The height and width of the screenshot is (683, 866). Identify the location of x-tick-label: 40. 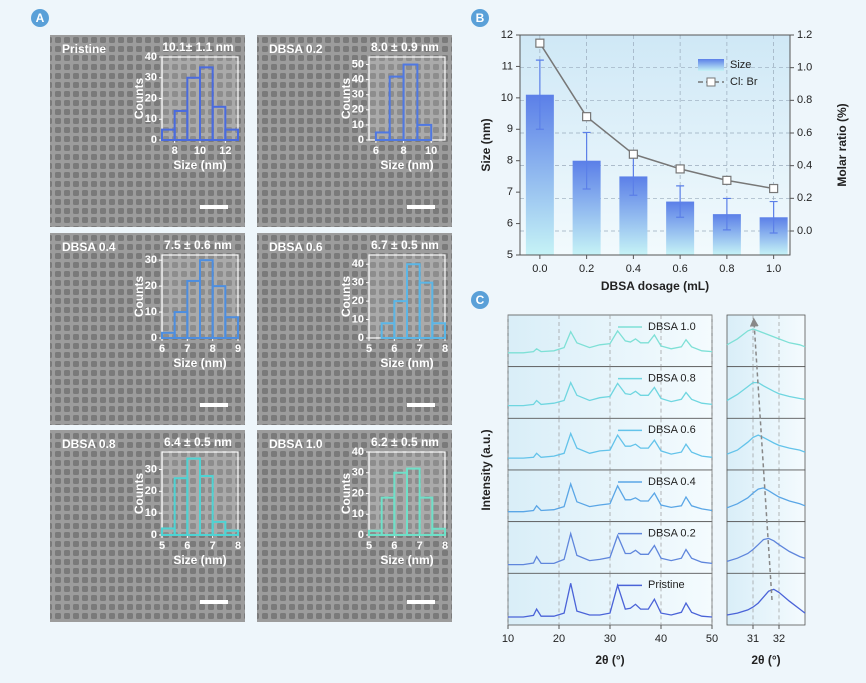
(661, 639).